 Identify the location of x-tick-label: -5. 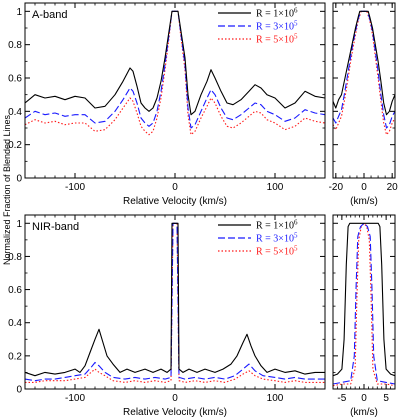
(341, 398).